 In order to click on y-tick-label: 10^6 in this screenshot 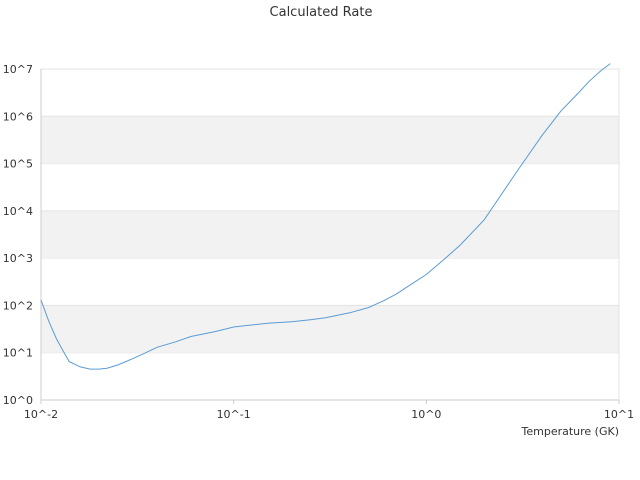, I will do `click(18, 116)`.